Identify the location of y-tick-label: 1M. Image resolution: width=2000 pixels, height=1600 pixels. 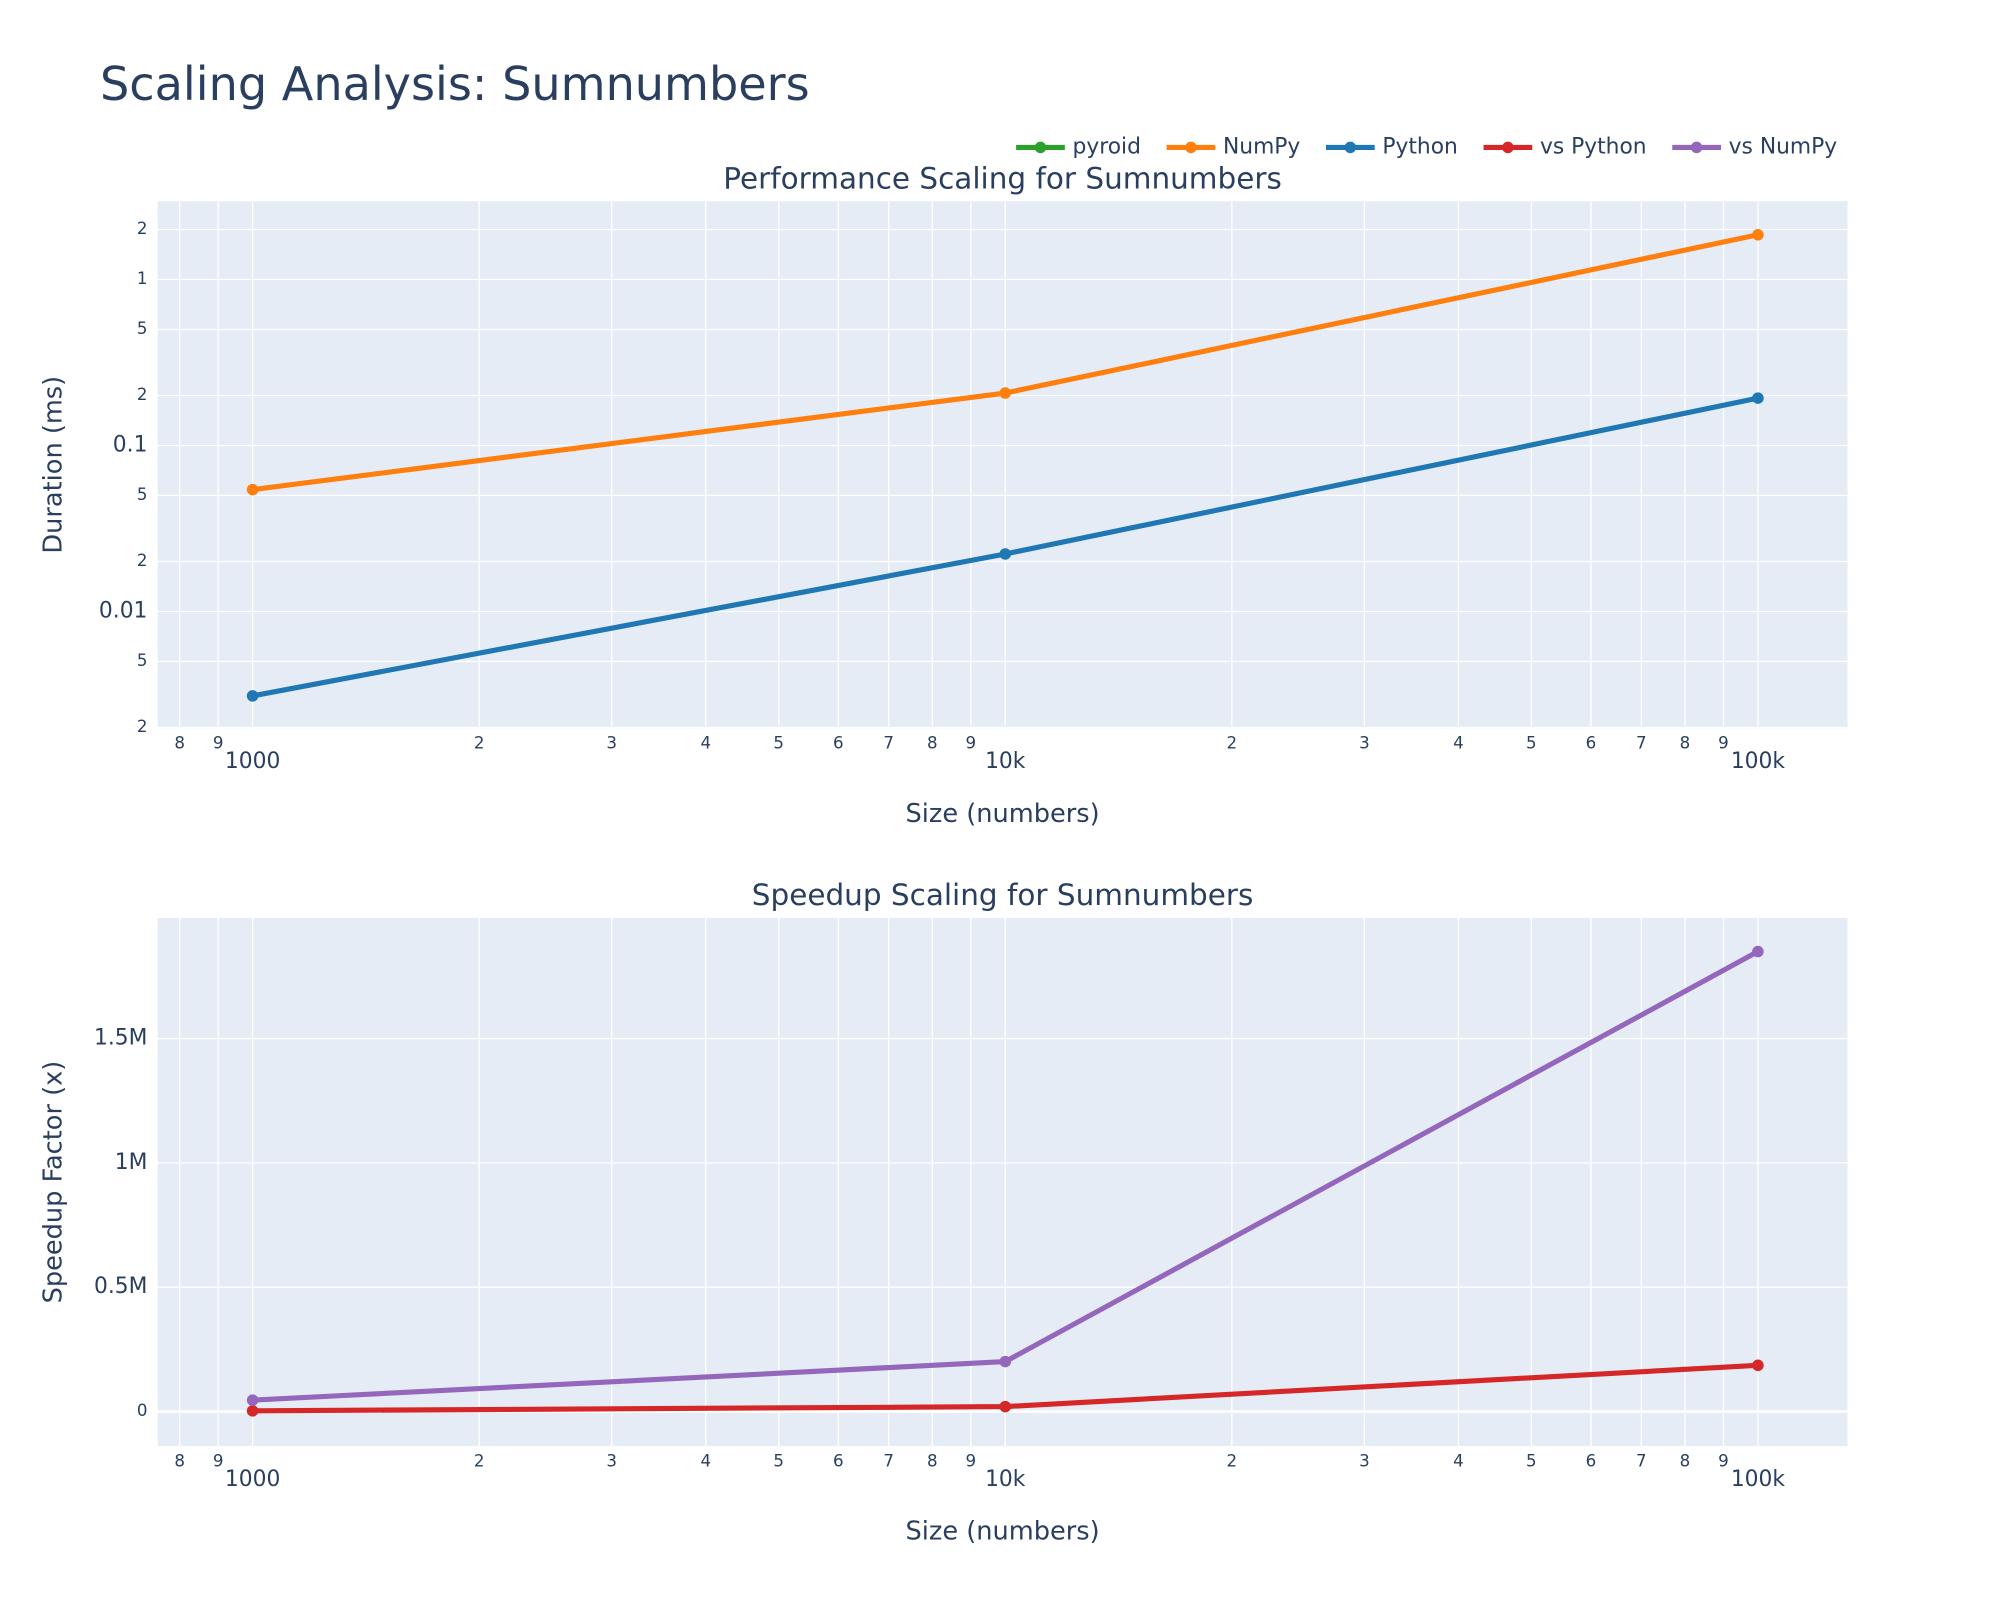
(131, 1162).